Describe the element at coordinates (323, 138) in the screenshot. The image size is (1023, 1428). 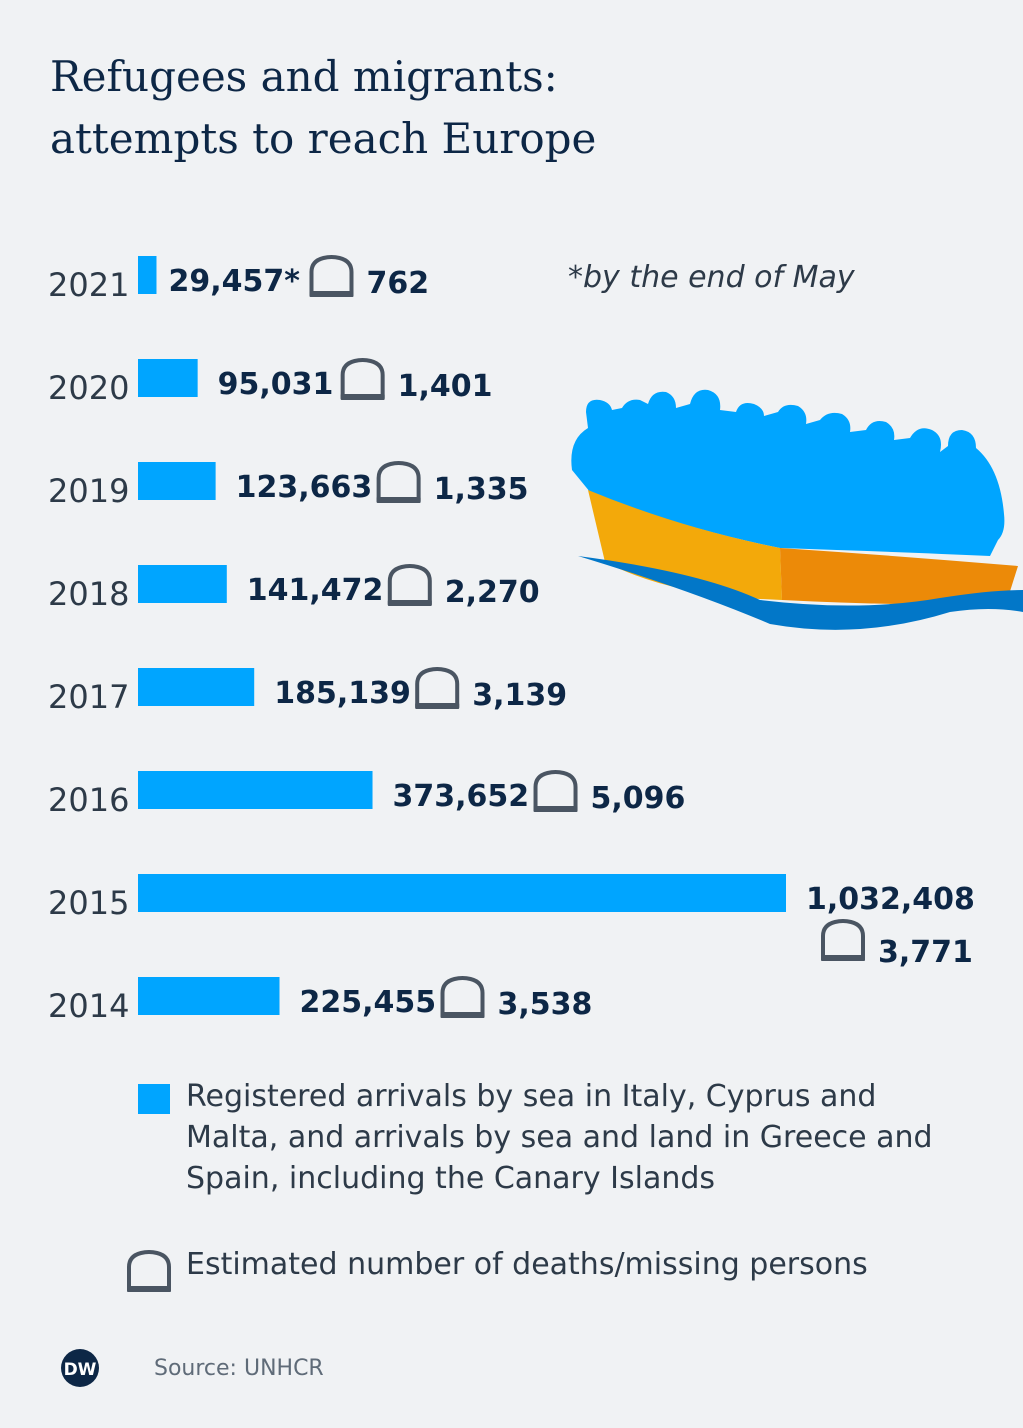
I see `title-line-2: attempts to reach Europe` at that location.